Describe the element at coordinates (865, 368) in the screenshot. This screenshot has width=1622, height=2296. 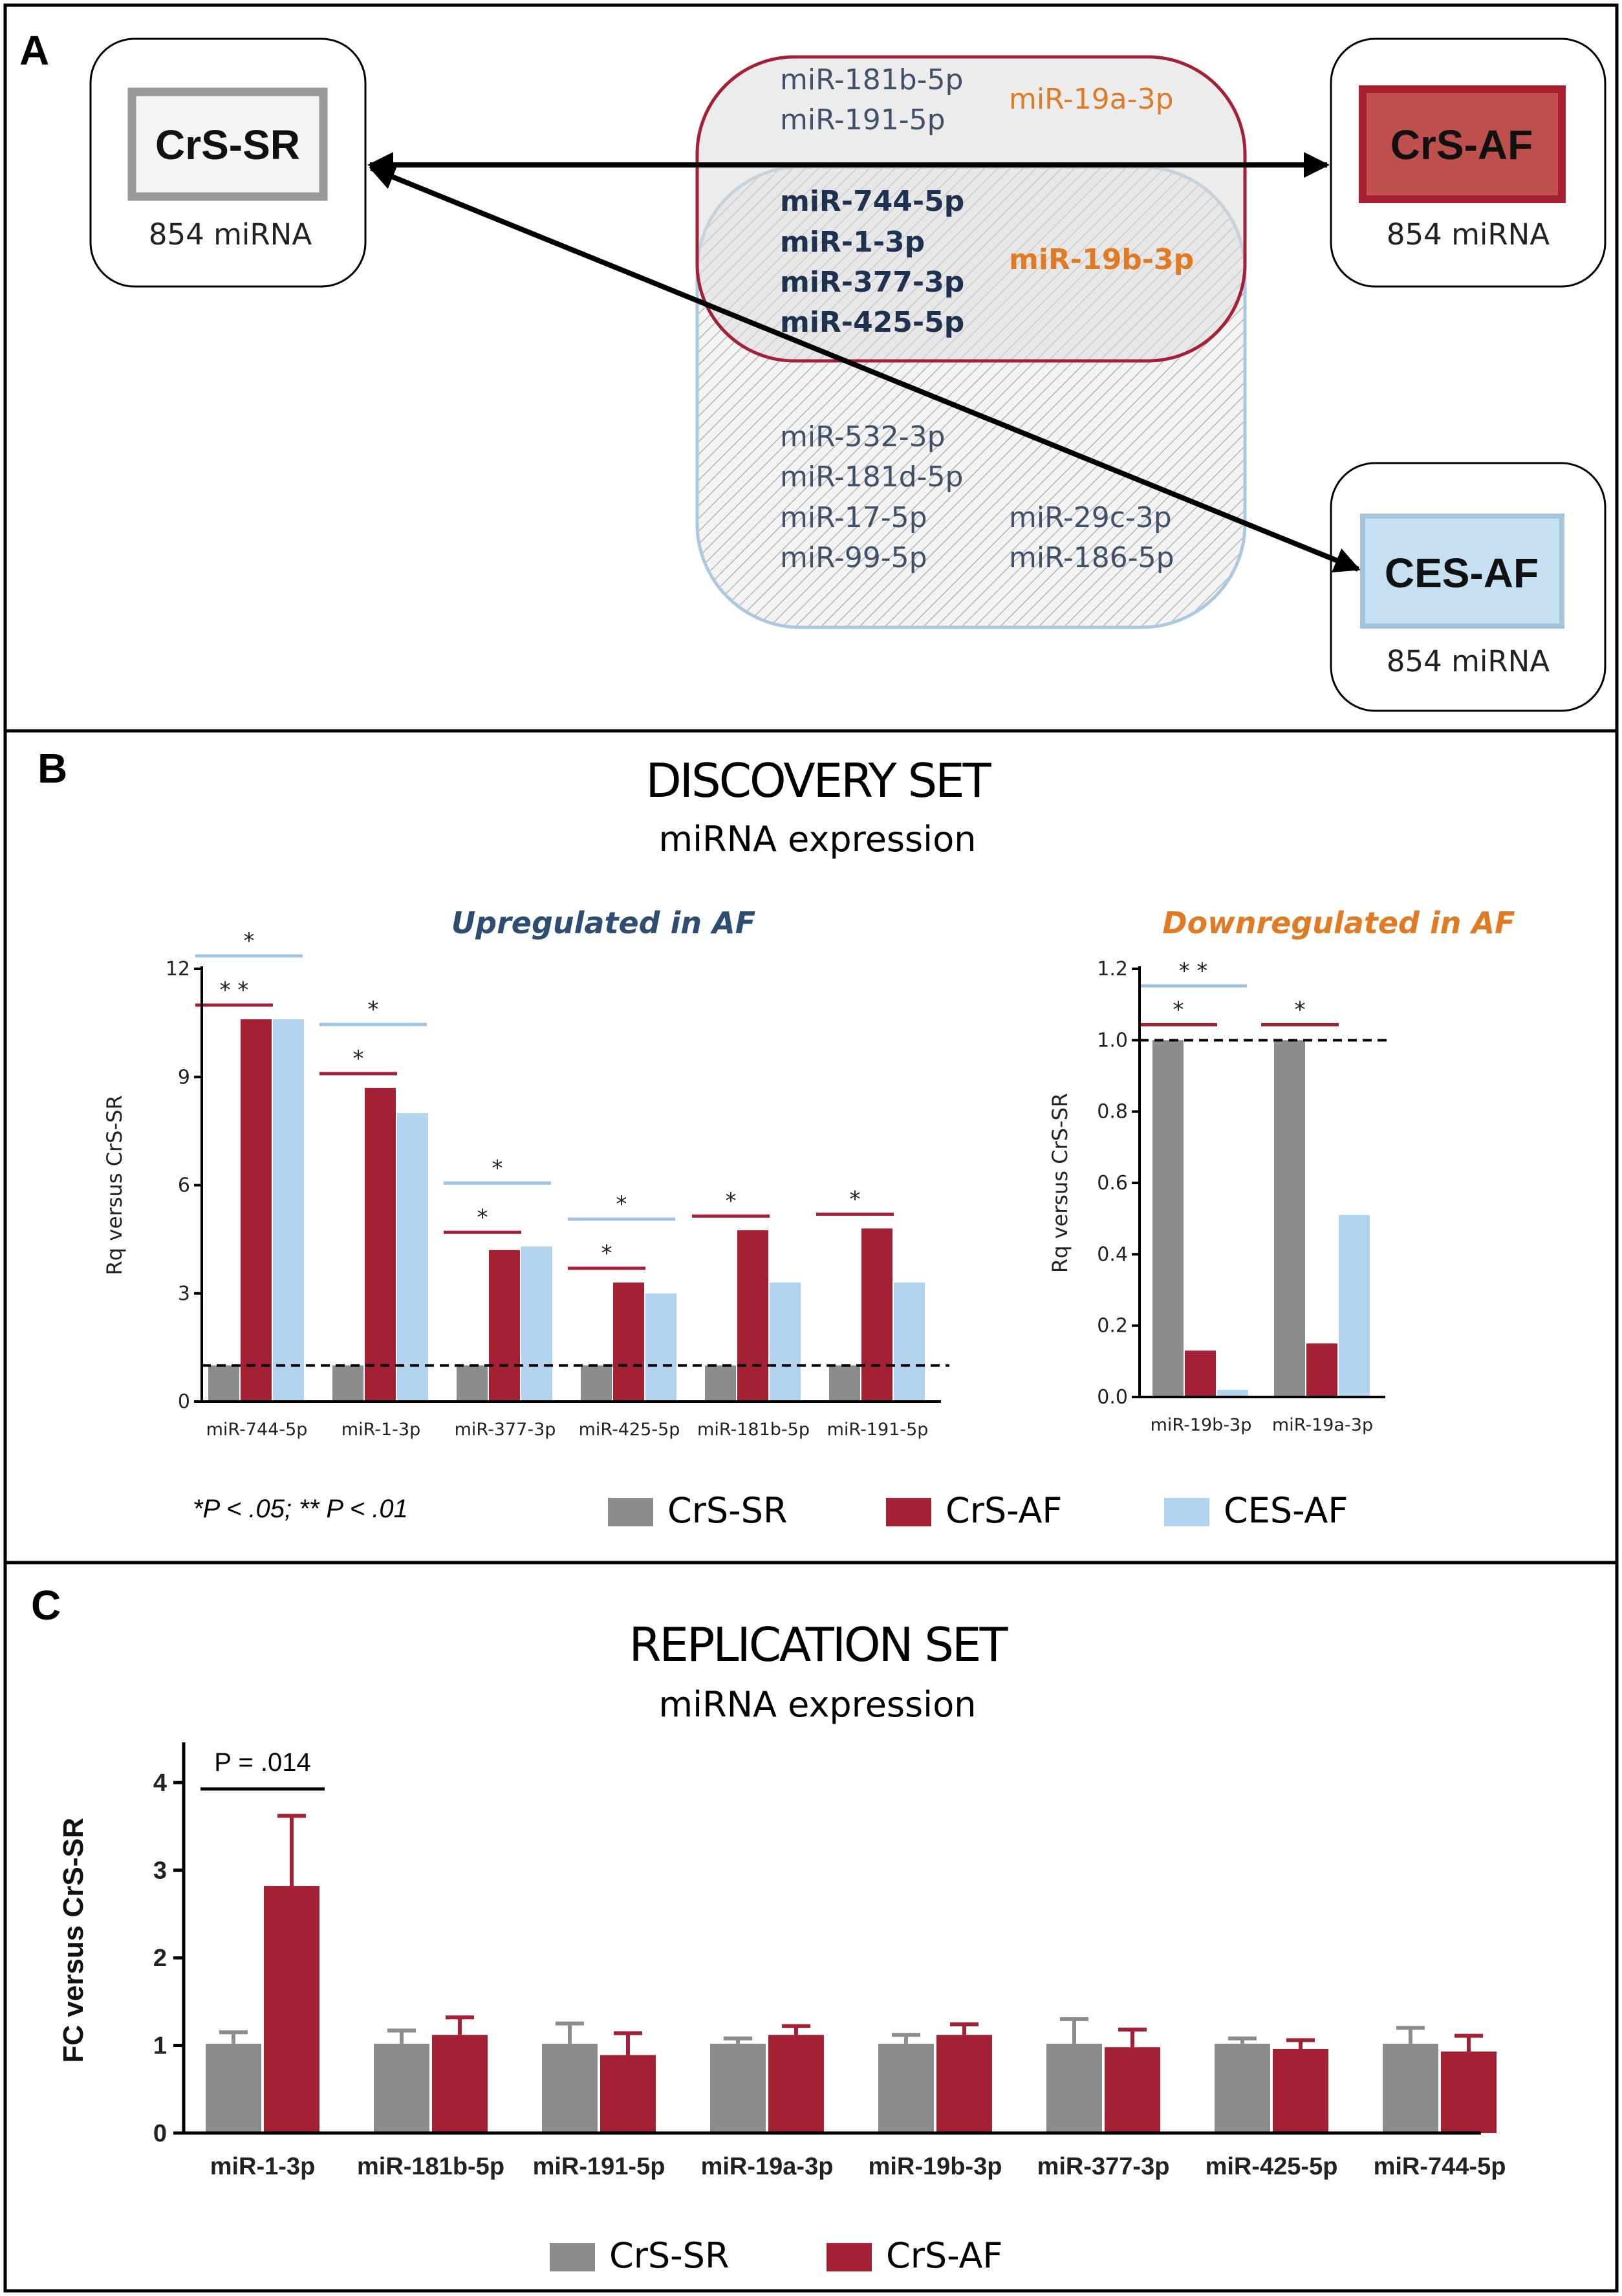
I see `arrow-crs-sr-to-ces-af` at that location.